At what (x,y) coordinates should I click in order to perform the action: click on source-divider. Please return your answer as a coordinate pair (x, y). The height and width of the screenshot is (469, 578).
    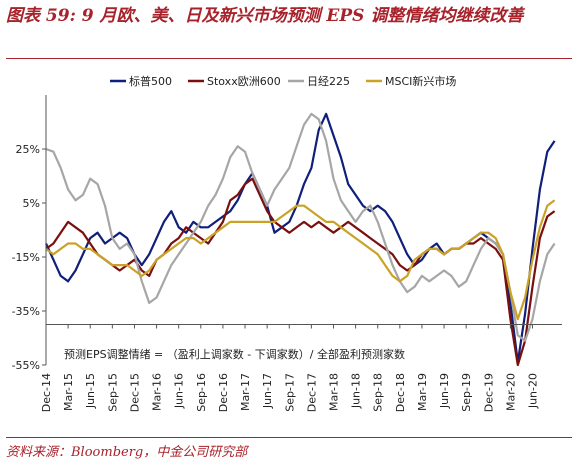
    Looking at the image, I should click on (289, 437).